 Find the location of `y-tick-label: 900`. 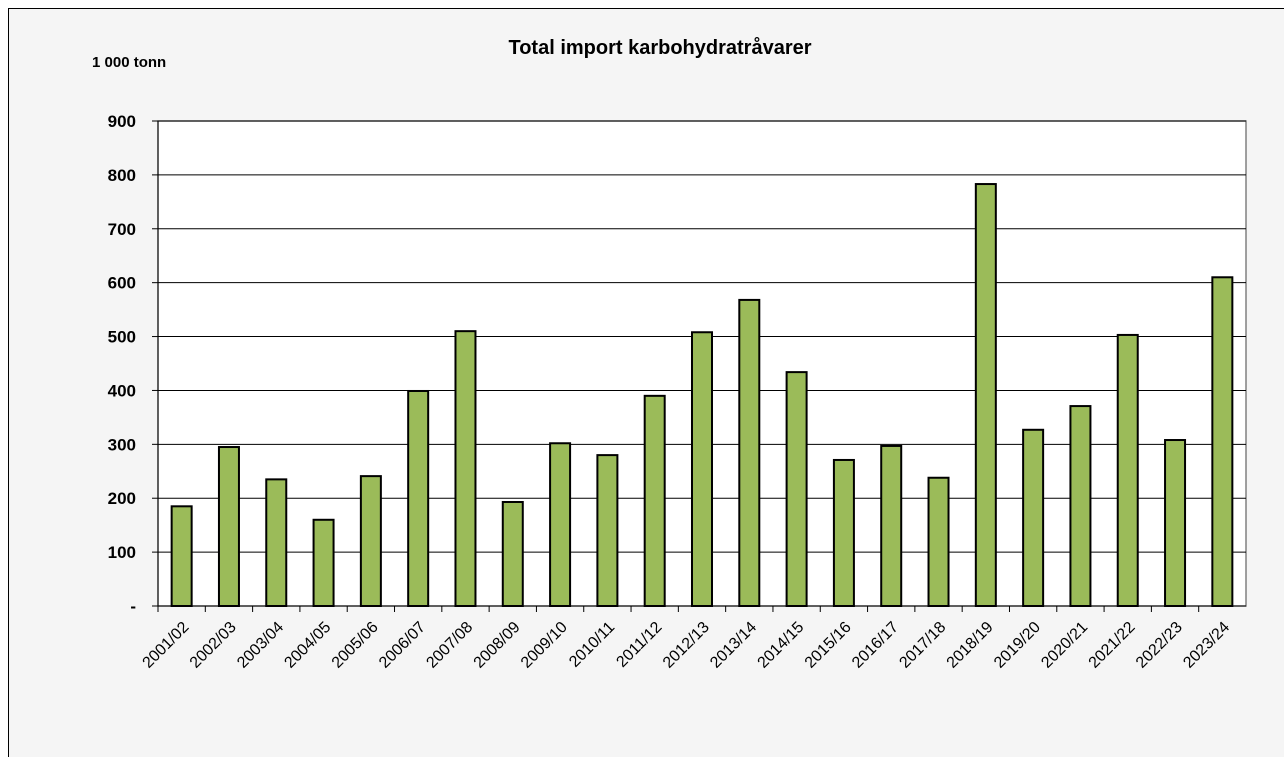

y-tick-label: 900 is located at coordinates (122, 121).